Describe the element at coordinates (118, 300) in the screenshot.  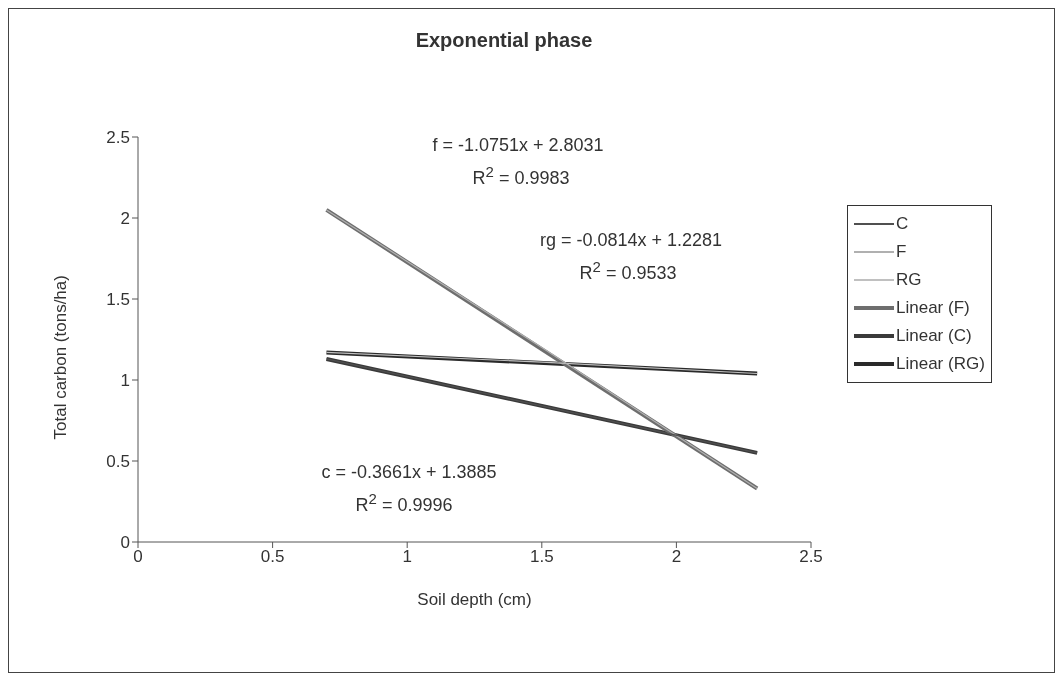
I see `y-tick-label: 1.5` at that location.